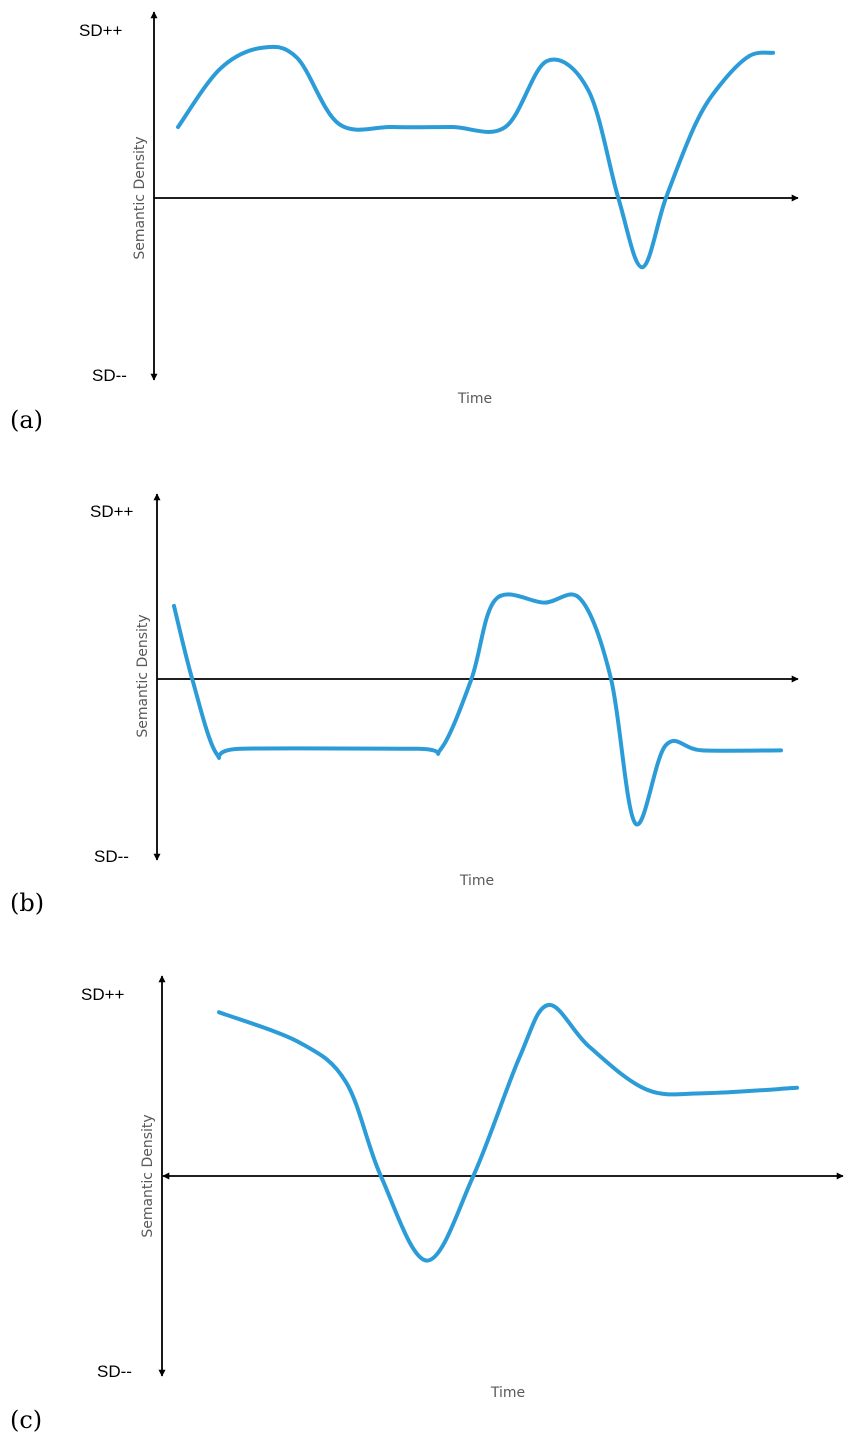 The image size is (845, 1436). Describe the element at coordinates (27, 903) in the screenshot. I see `panel-label: (b)` at that location.